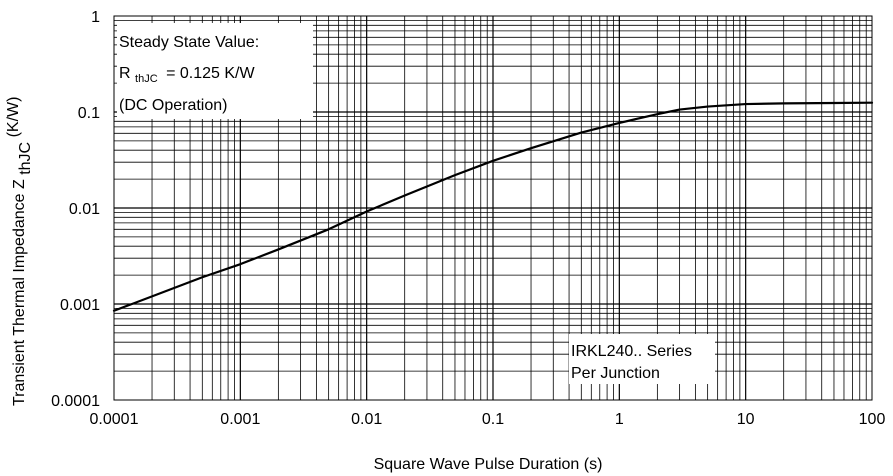 The width and height of the screenshot is (893, 476). I want to click on y-tick-label: 0.1, so click(89, 113).